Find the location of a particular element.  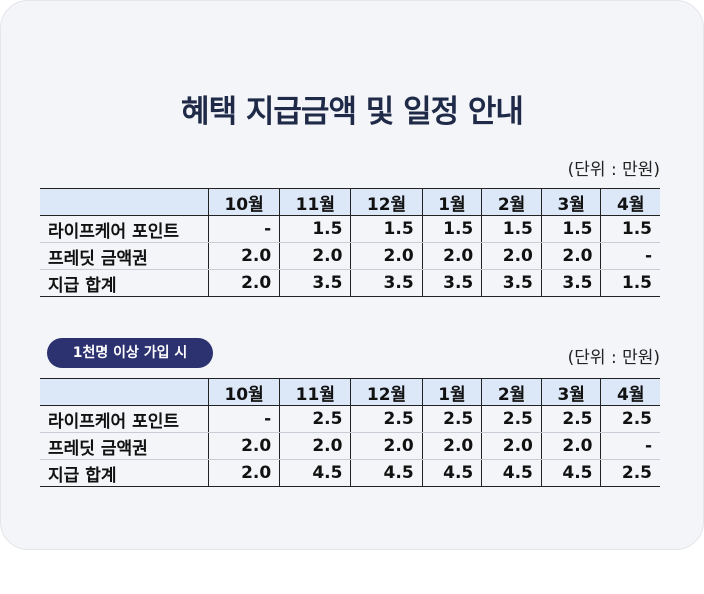

row: 지급 합계 2.0 3.5 3.5 3.5 3.5 3.5 1.5 is located at coordinates (350, 283).